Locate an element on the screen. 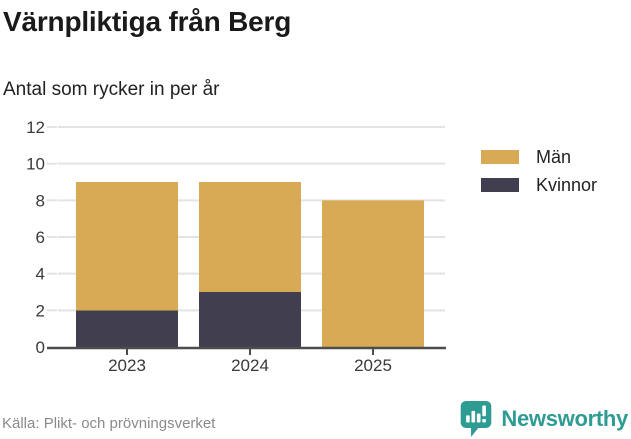 The height and width of the screenshot is (439, 631). x-tick-label: 2025 is located at coordinates (373, 365).